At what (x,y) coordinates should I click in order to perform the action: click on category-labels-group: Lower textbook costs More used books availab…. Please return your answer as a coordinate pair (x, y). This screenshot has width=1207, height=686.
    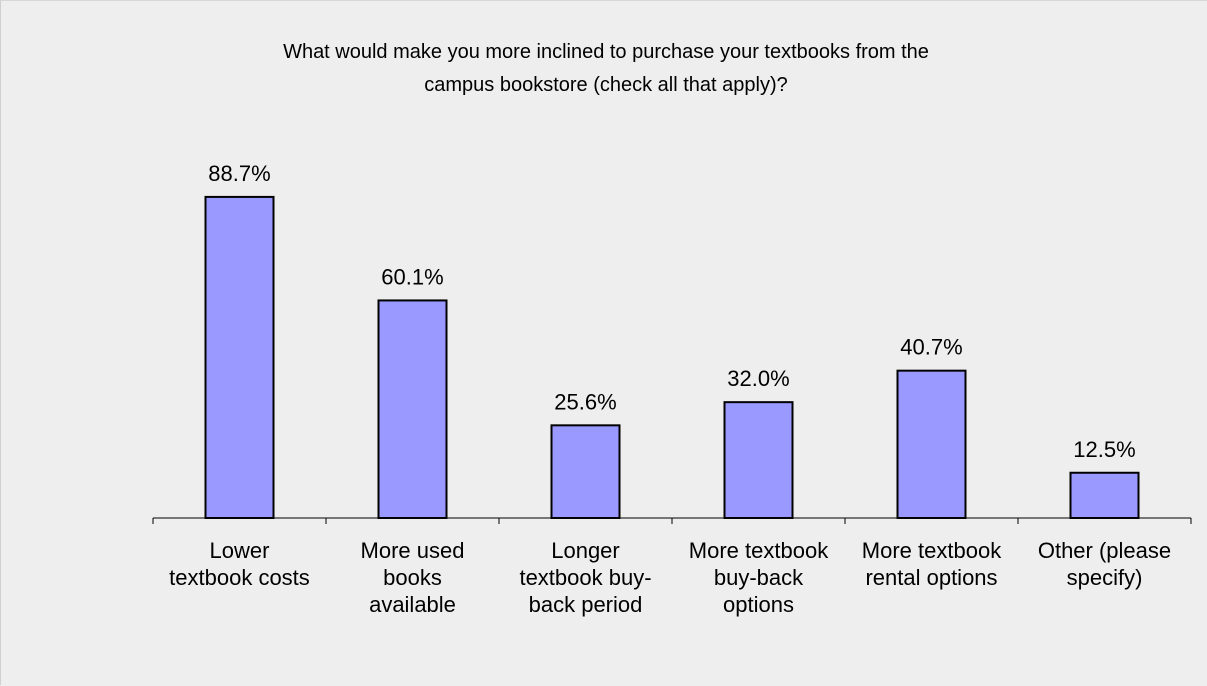
    Looking at the image, I should click on (670, 577).